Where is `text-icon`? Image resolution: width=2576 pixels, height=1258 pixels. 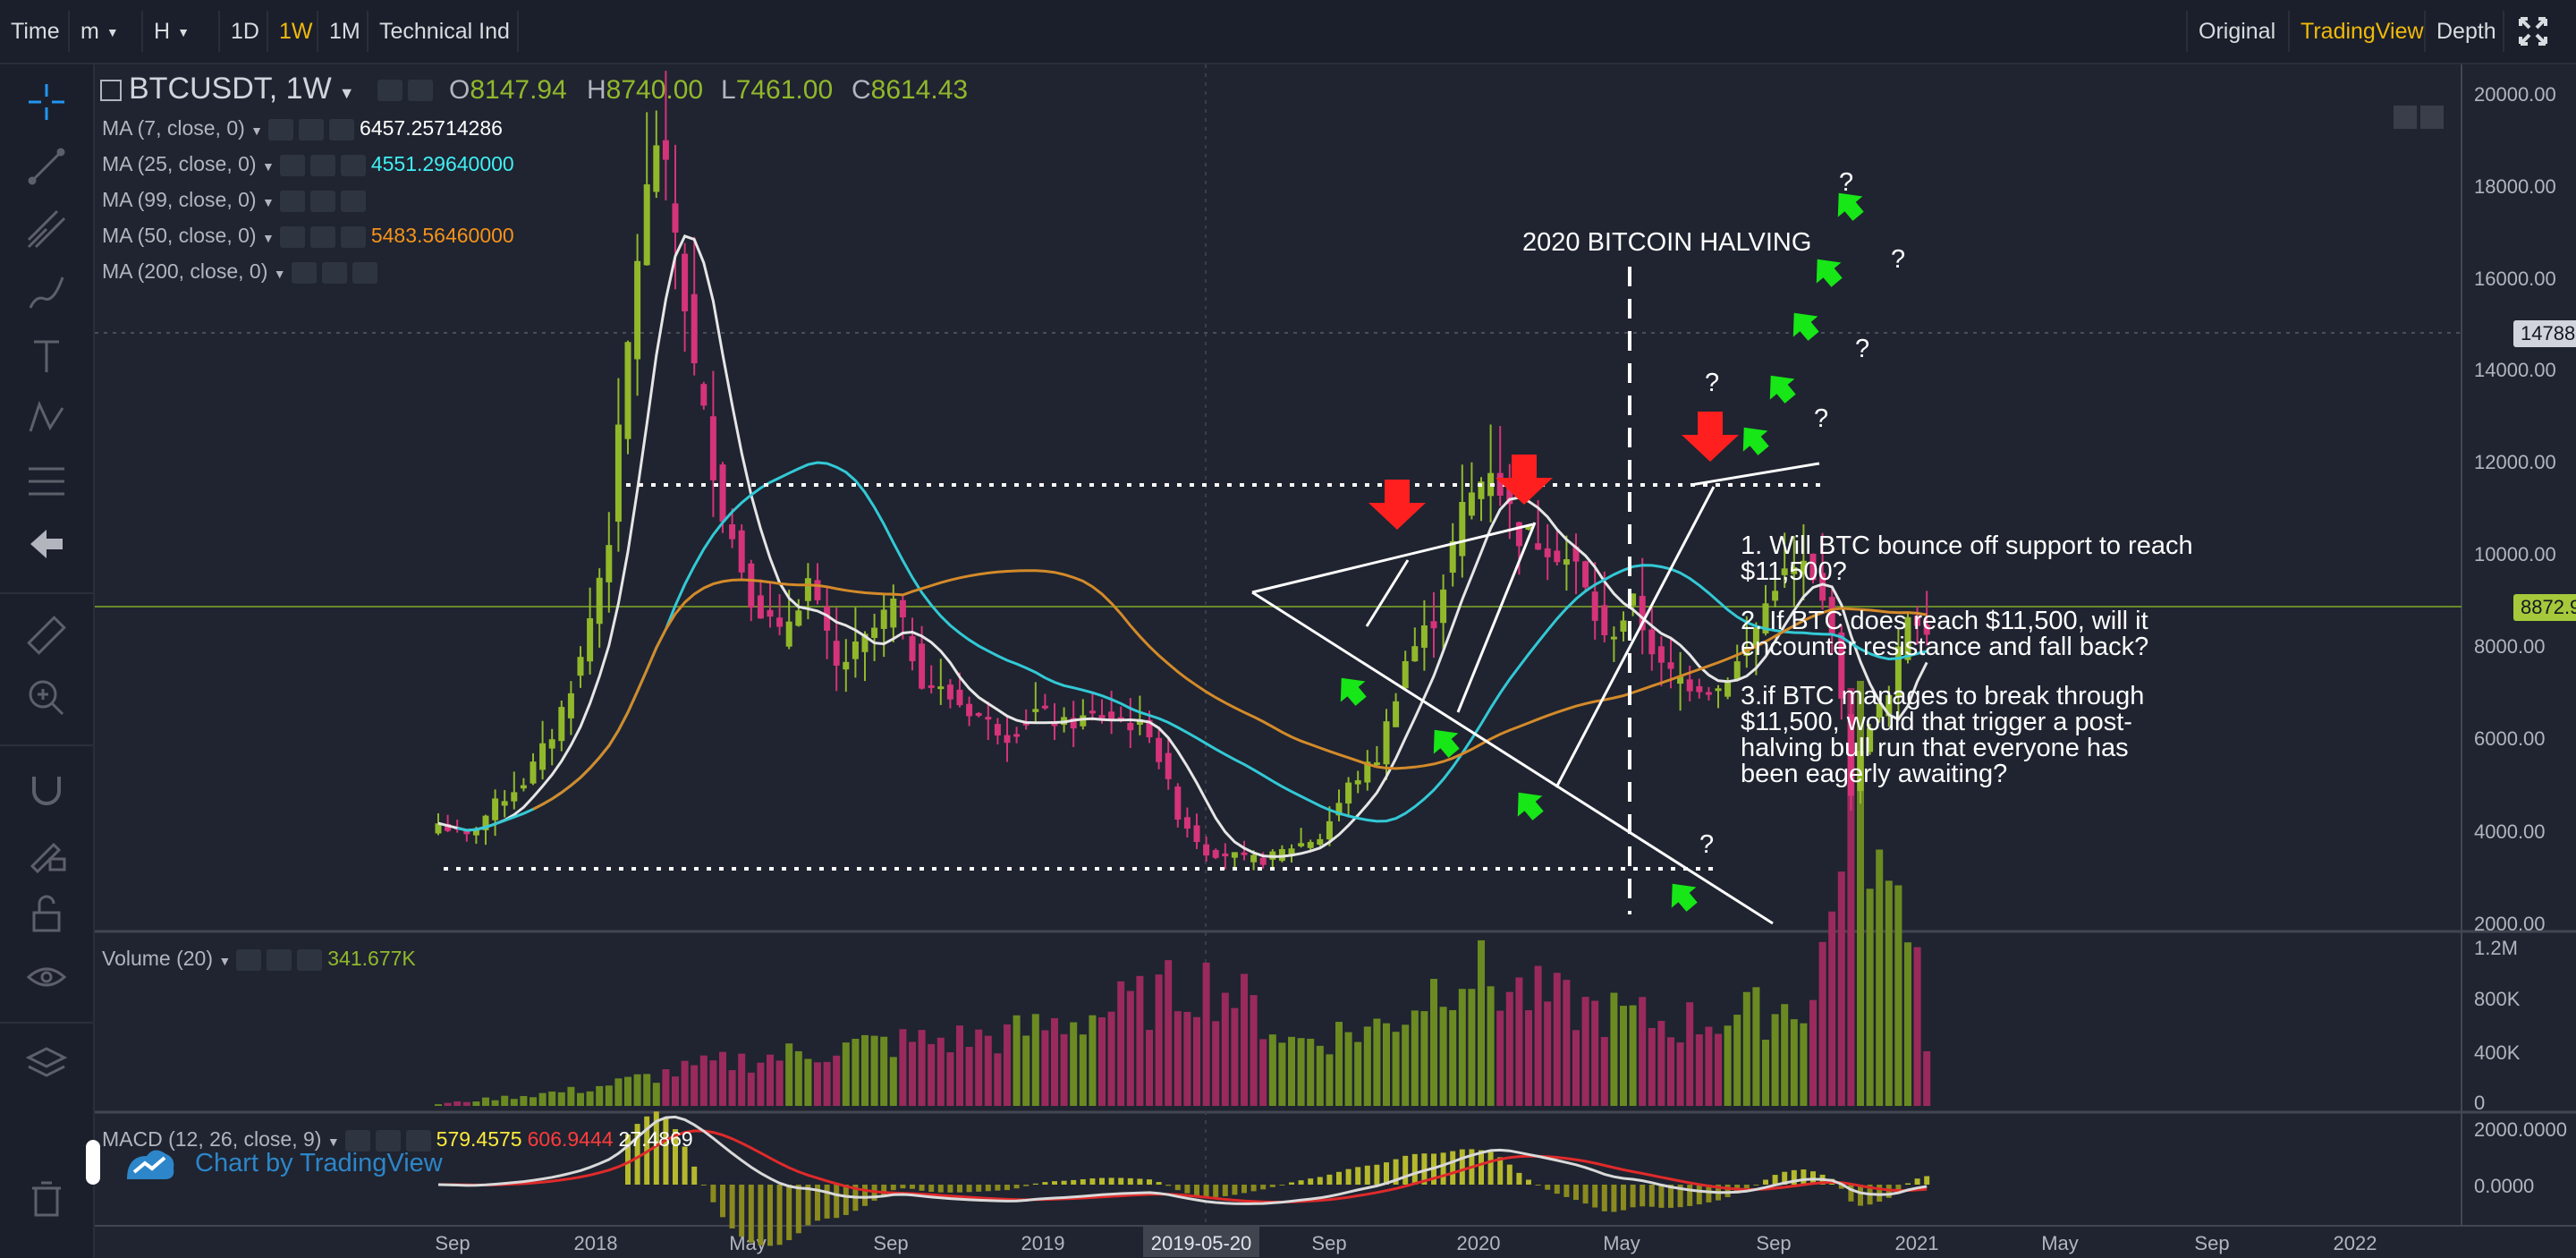 text-icon is located at coordinates (46, 356).